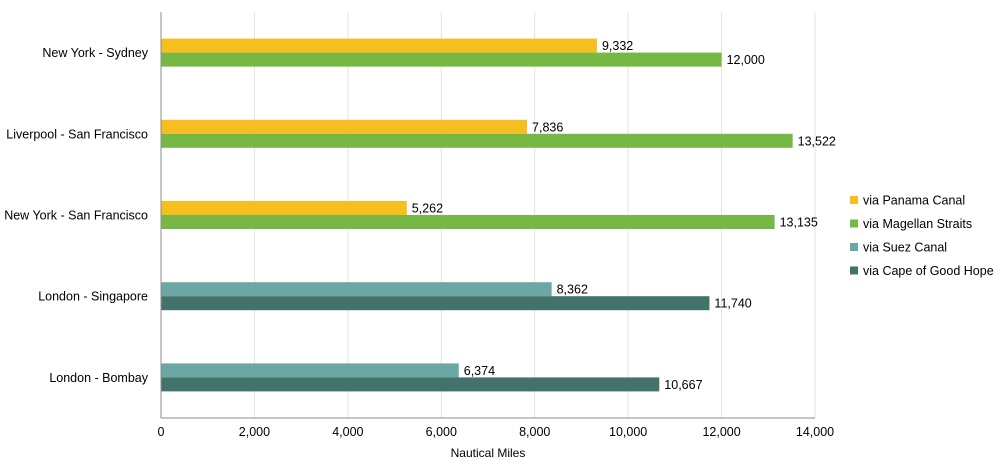 The height and width of the screenshot is (469, 1000). What do you see at coordinates (914, 201) in the screenshot?
I see `legend-label: via Panama Canal` at bounding box center [914, 201].